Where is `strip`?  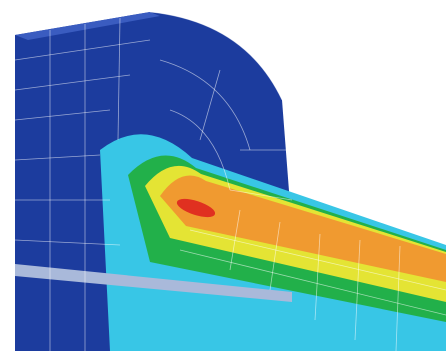
strip is located at coordinates (153, 283).